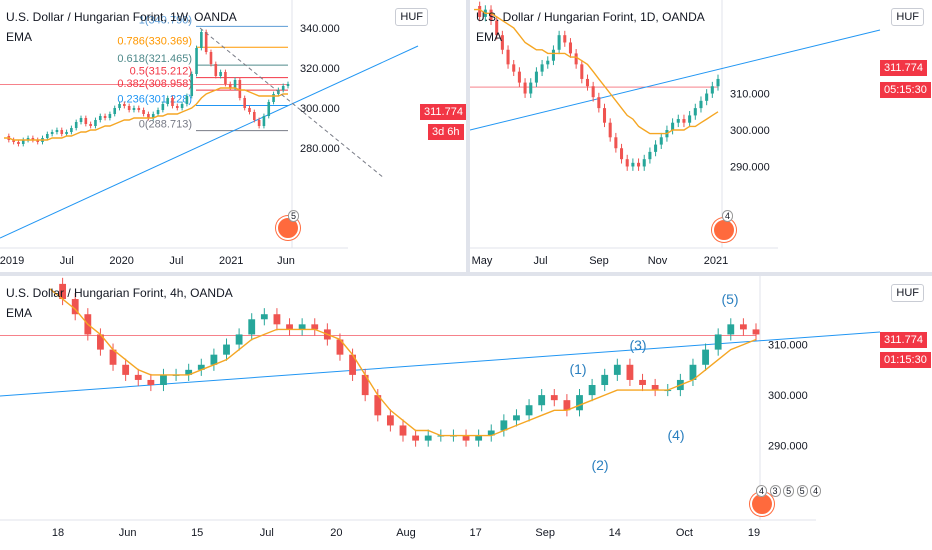 This screenshot has height=550, width=932. Describe the element at coordinates (907, 293) in the screenshot. I see `h4-currency-label: HUF` at that location.